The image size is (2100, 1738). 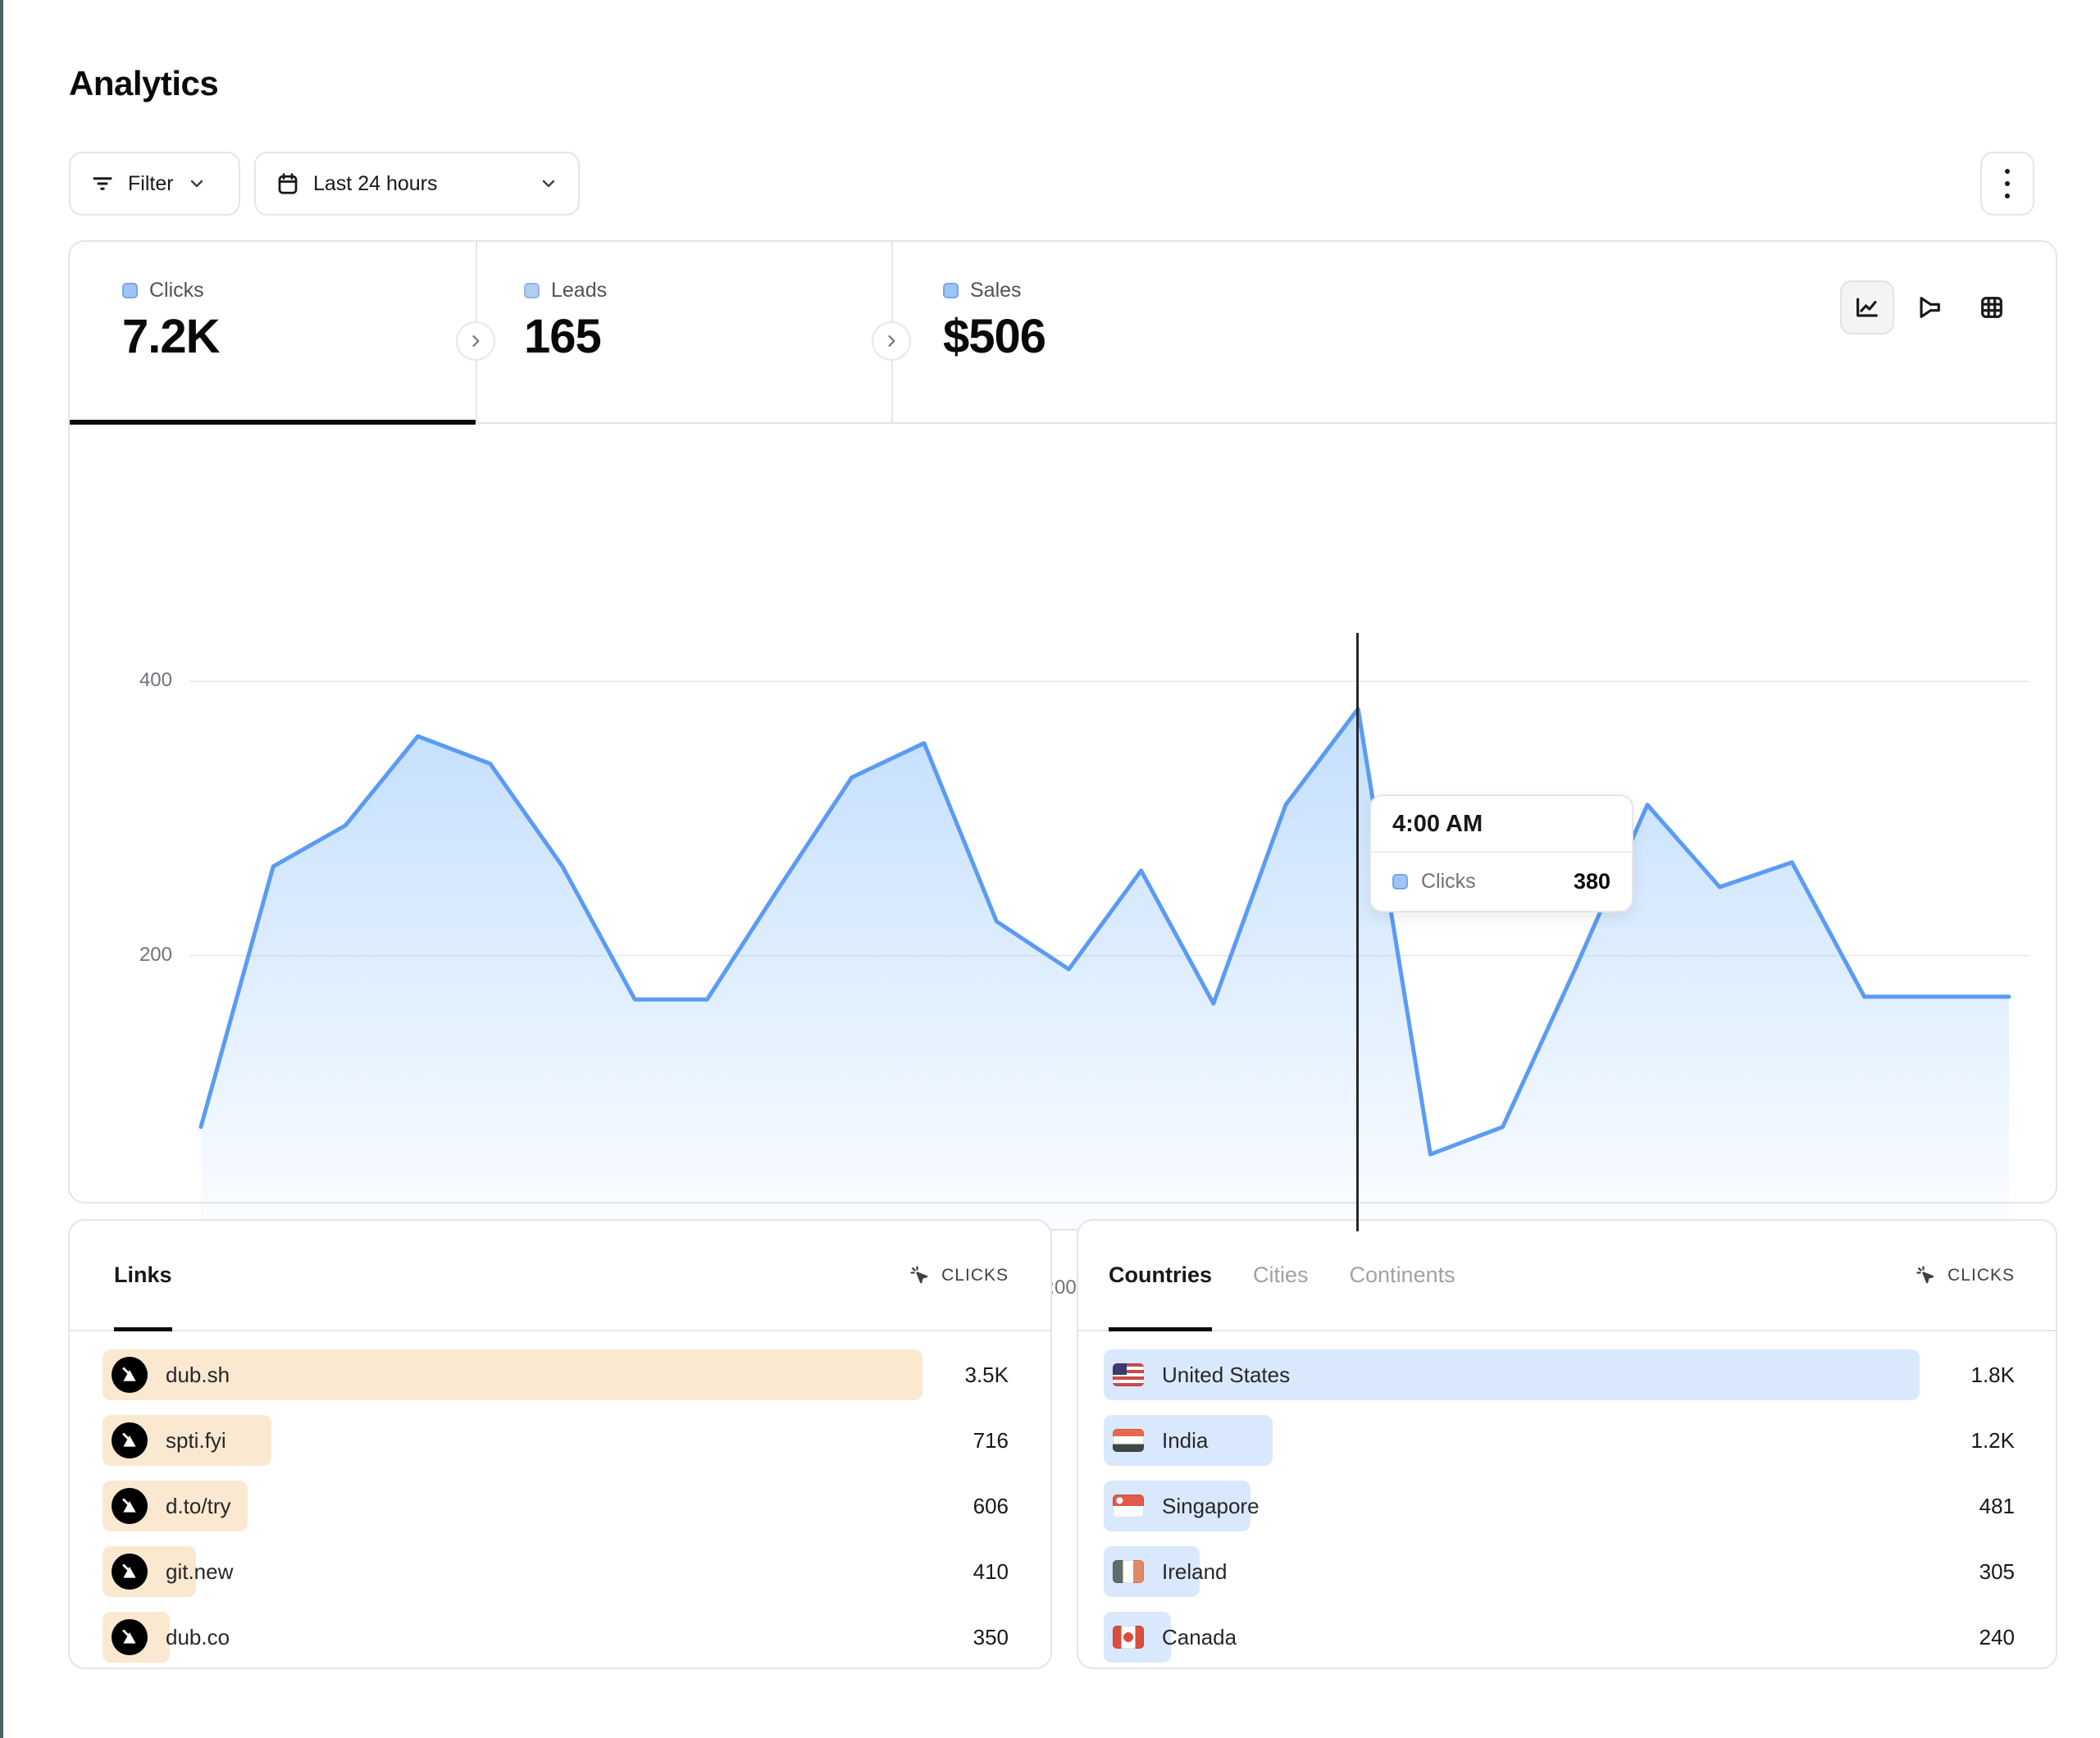 I want to click on list-item: dub.sh 3.5K, so click(x=555, y=1374).